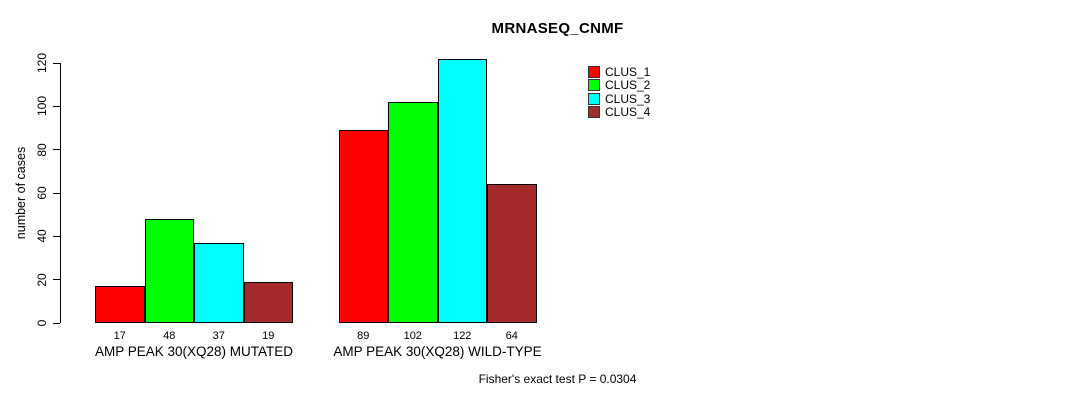 Image resolution: width=1090 pixels, height=400 pixels. Describe the element at coordinates (268, 336) in the screenshot. I see `bar-value-label: 19` at that location.